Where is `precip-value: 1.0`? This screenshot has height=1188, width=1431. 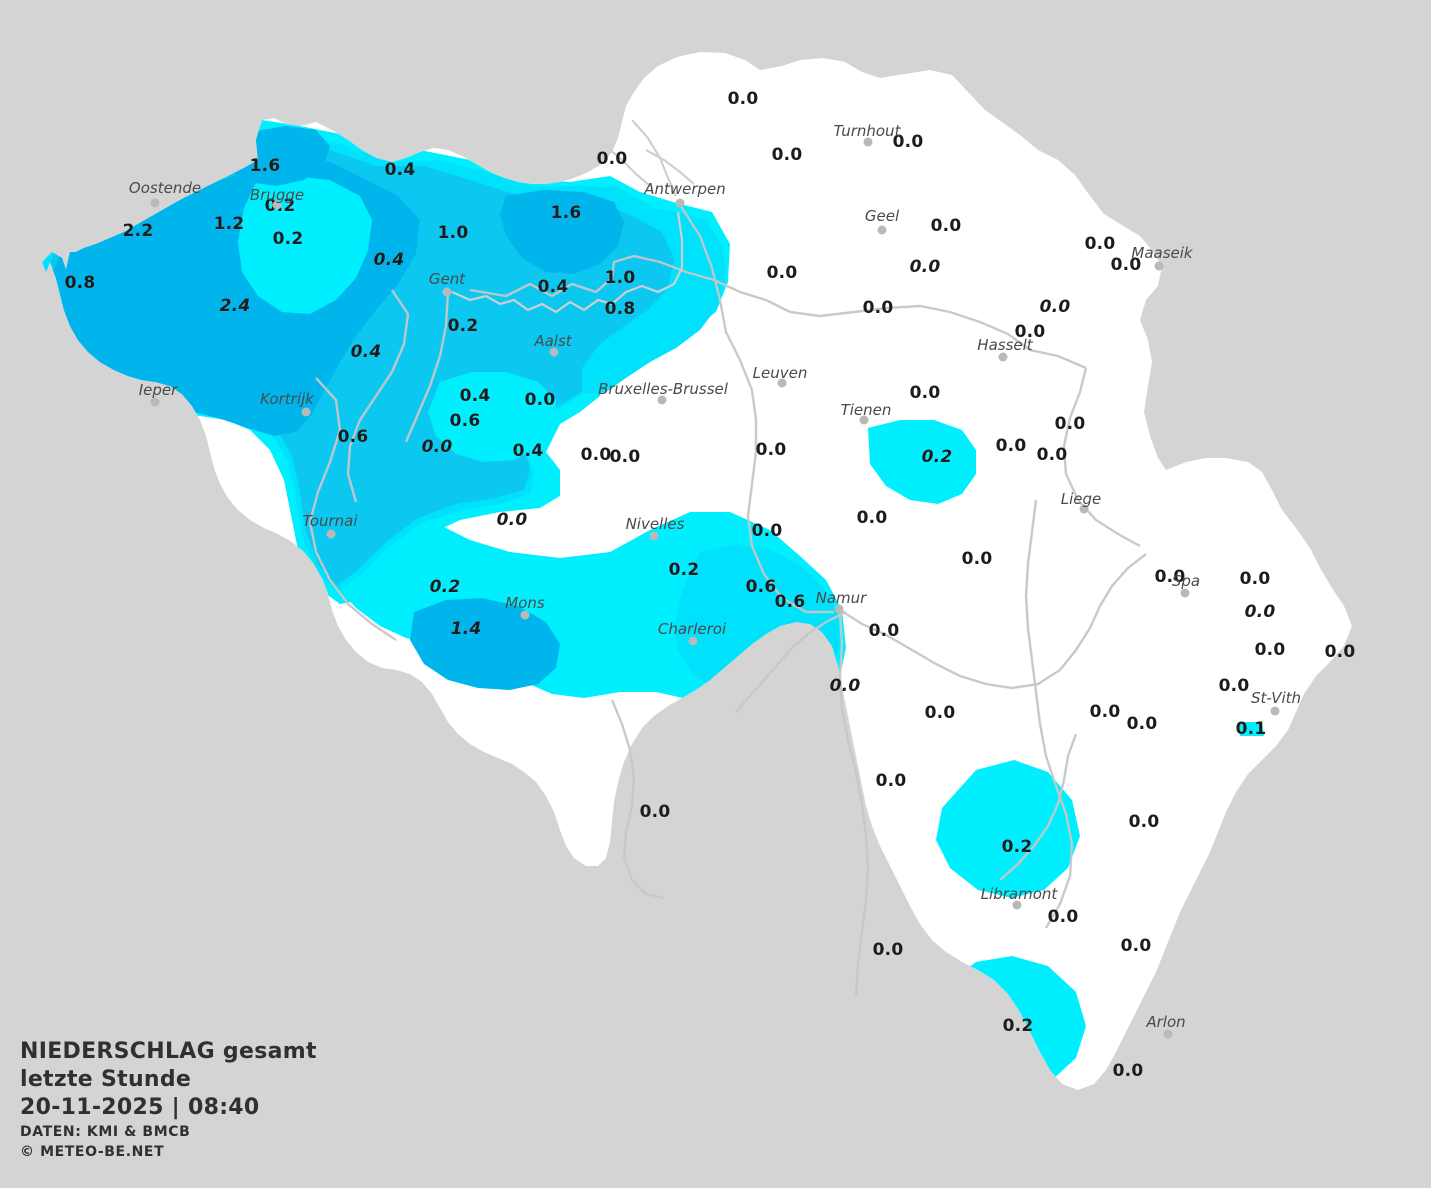
precip-value: 1.0 is located at coordinates (453, 233).